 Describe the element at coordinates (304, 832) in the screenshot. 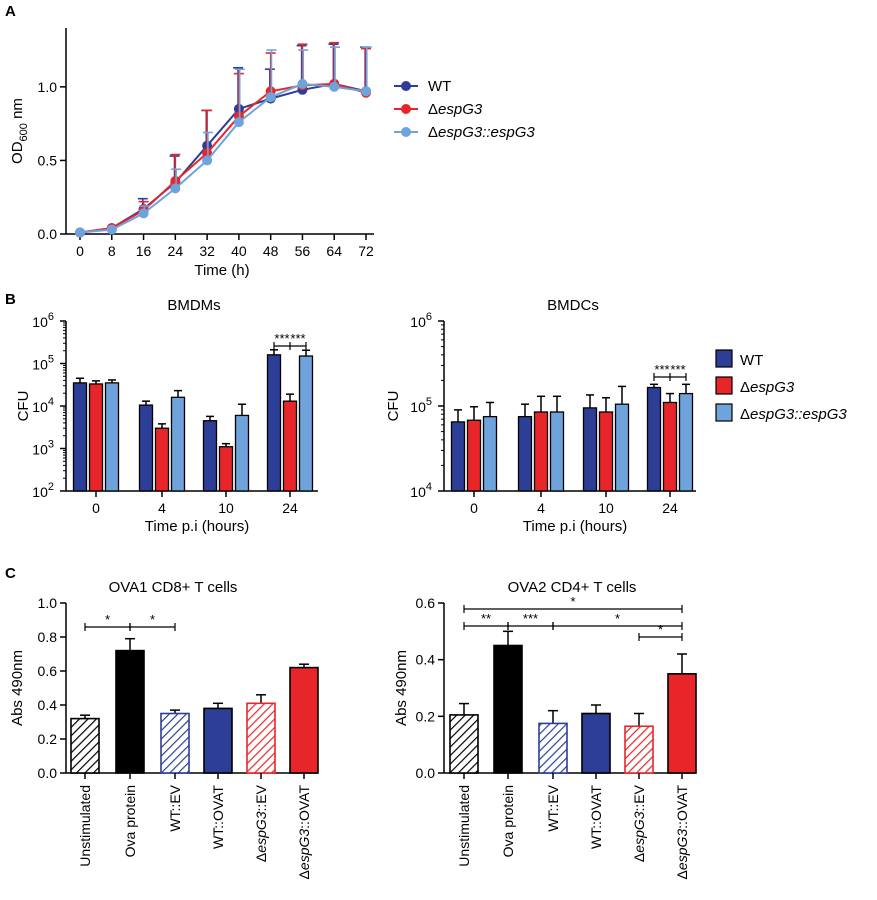

I see `x-tick-label: ΔespG3::OVAT` at that location.